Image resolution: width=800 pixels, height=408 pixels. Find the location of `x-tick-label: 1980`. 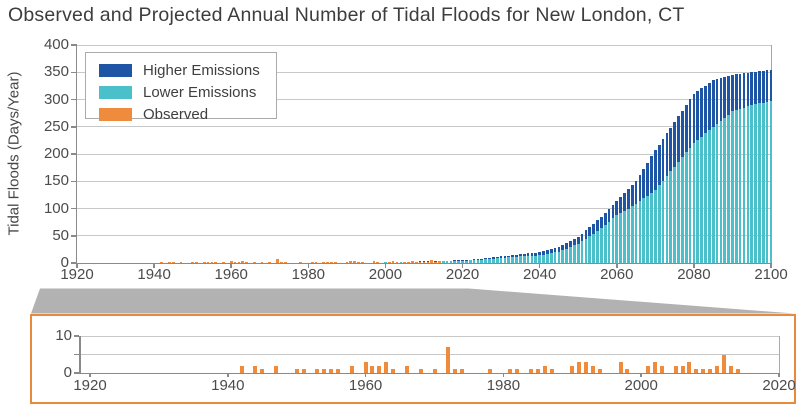

x-tick-label: 1980 is located at coordinates (308, 274).